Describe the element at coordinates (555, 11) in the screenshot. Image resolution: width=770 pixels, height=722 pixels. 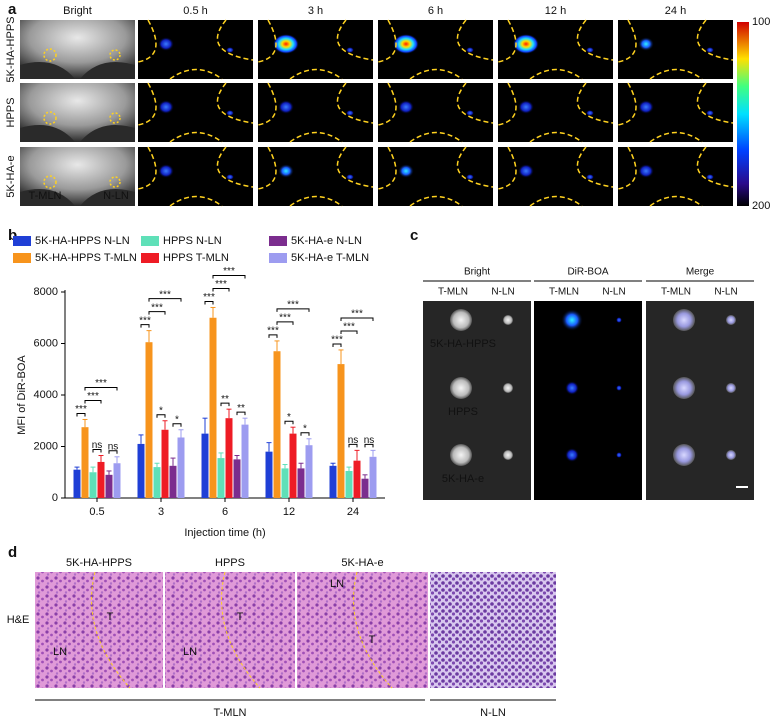
I see `column-header: 12 h` at that location.